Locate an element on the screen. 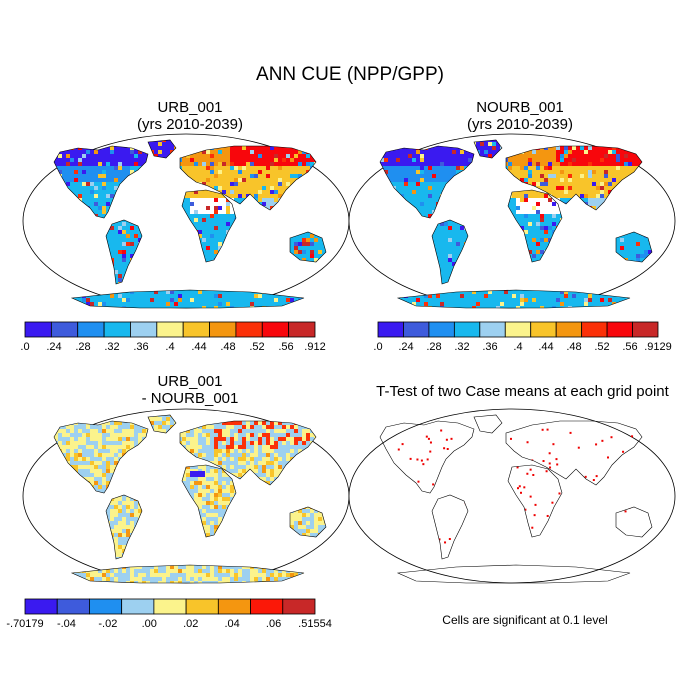 This screenshot has height=700, width=700. panel-title-nourb: NOURB_001 (yrs 2010-2039) is located at coordinates (520, 116).